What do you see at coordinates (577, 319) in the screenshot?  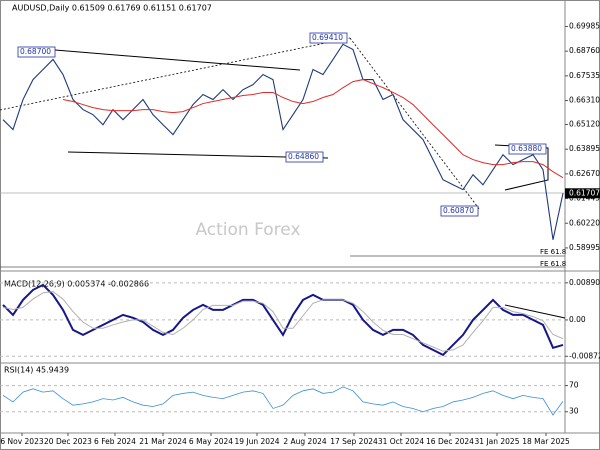 I see `y-tick-label: 0.00` at bounding box center [577, 319].